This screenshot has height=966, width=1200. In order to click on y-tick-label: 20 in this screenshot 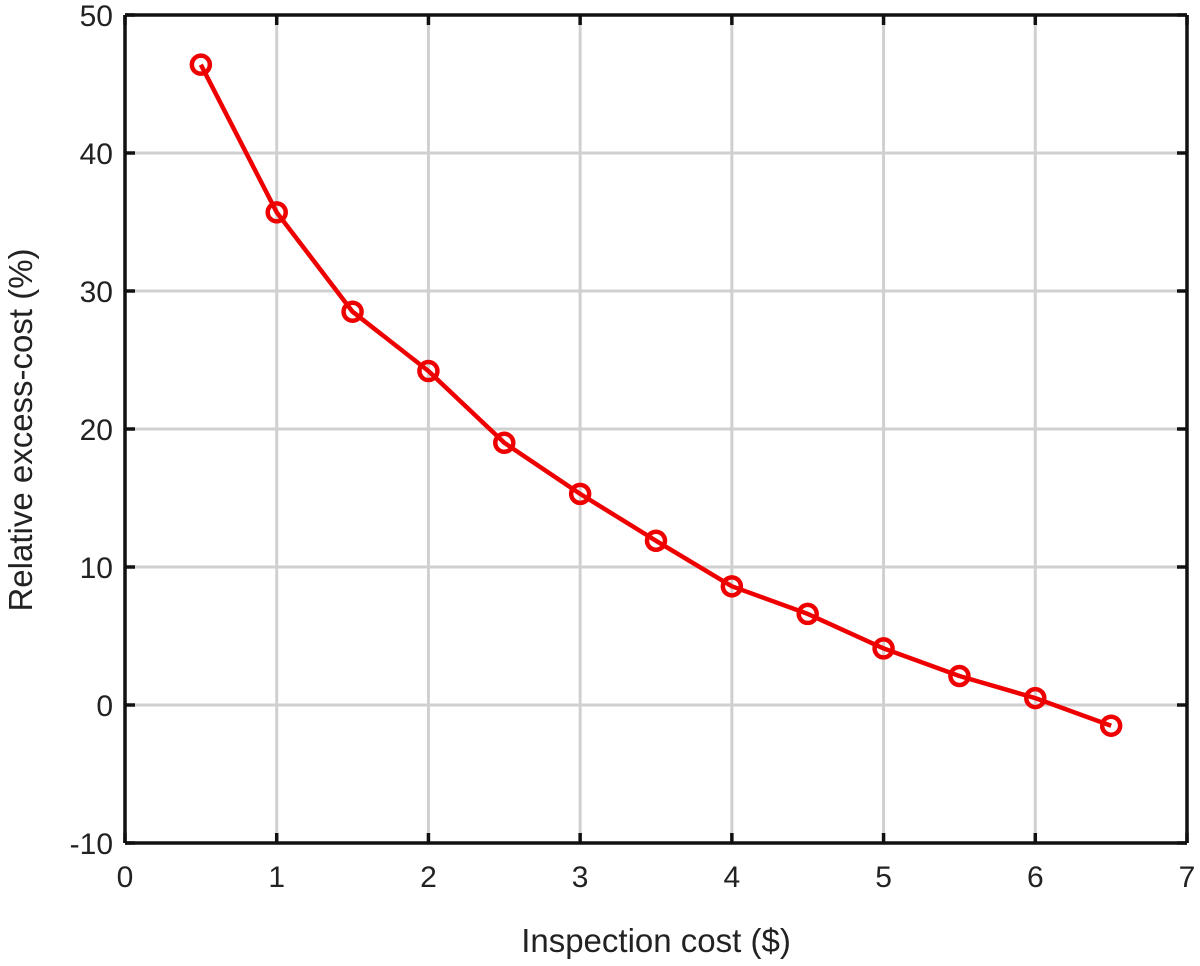, I will do `click(96, 430)`.